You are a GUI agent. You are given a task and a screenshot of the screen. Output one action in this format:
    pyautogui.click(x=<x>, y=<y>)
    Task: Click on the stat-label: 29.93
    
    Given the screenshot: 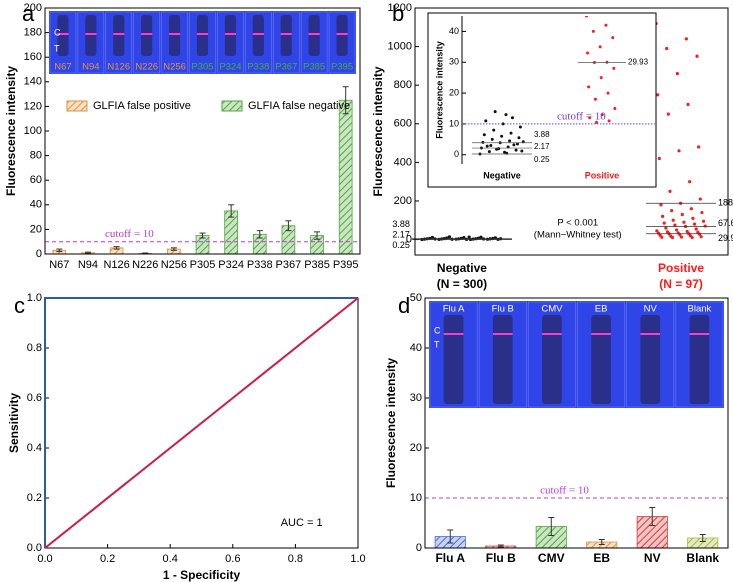 What is the action you would take?
    pyautogui.click(x=725, y=238)
    